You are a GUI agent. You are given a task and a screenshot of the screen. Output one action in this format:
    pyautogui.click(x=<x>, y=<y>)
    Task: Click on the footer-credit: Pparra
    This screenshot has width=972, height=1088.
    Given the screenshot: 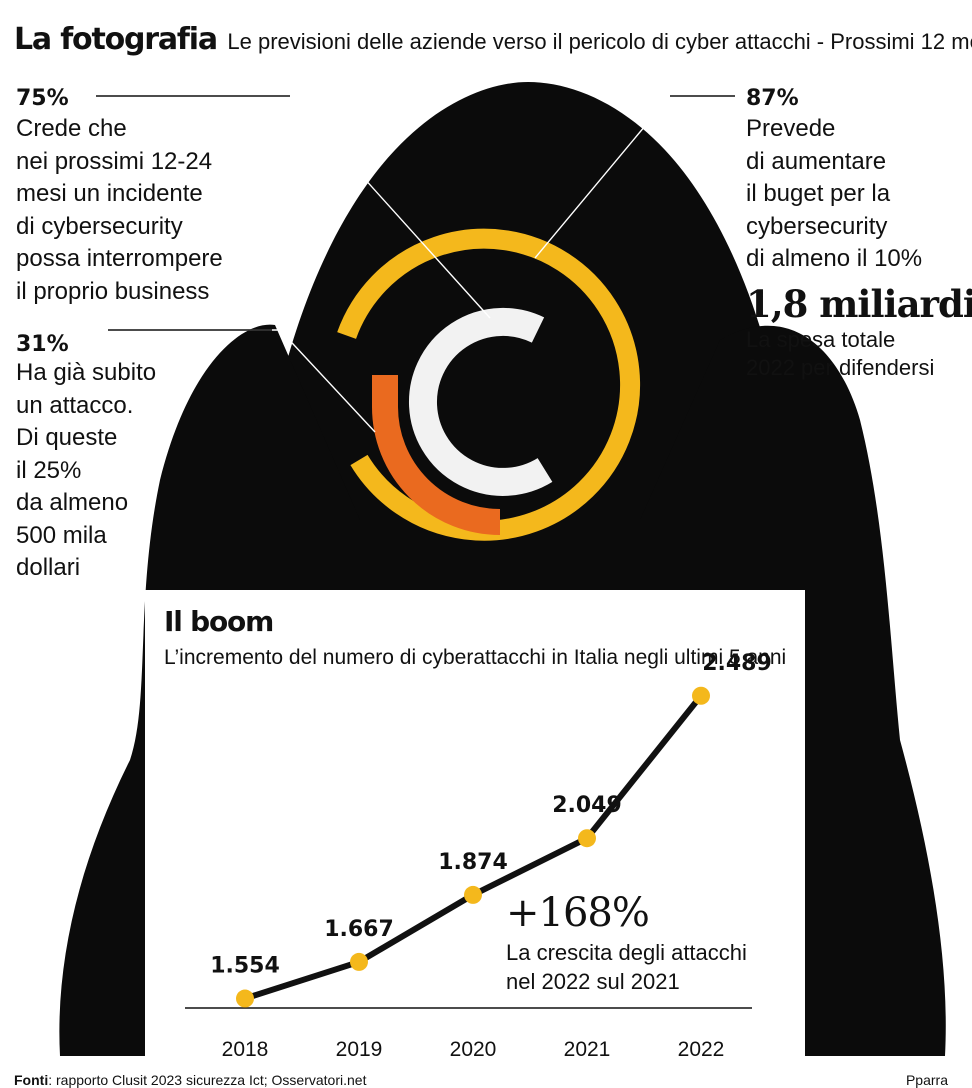 What is the action you would take?
    pyautogui.click(x=926, y=1080)
    